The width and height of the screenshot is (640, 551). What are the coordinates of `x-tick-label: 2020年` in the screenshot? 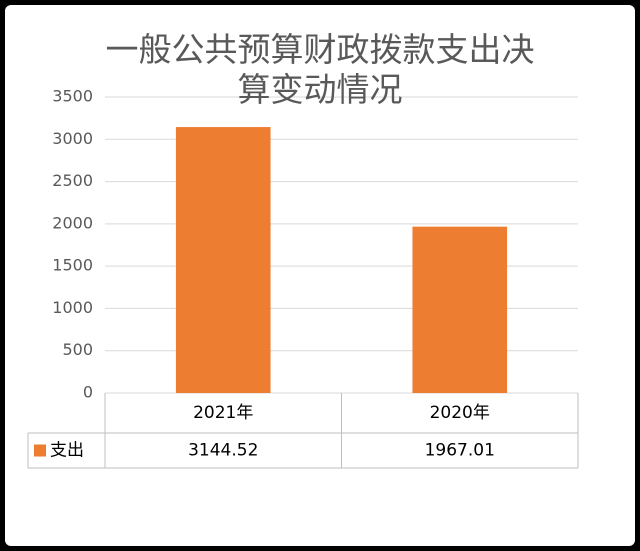 It's located at (460, 413).